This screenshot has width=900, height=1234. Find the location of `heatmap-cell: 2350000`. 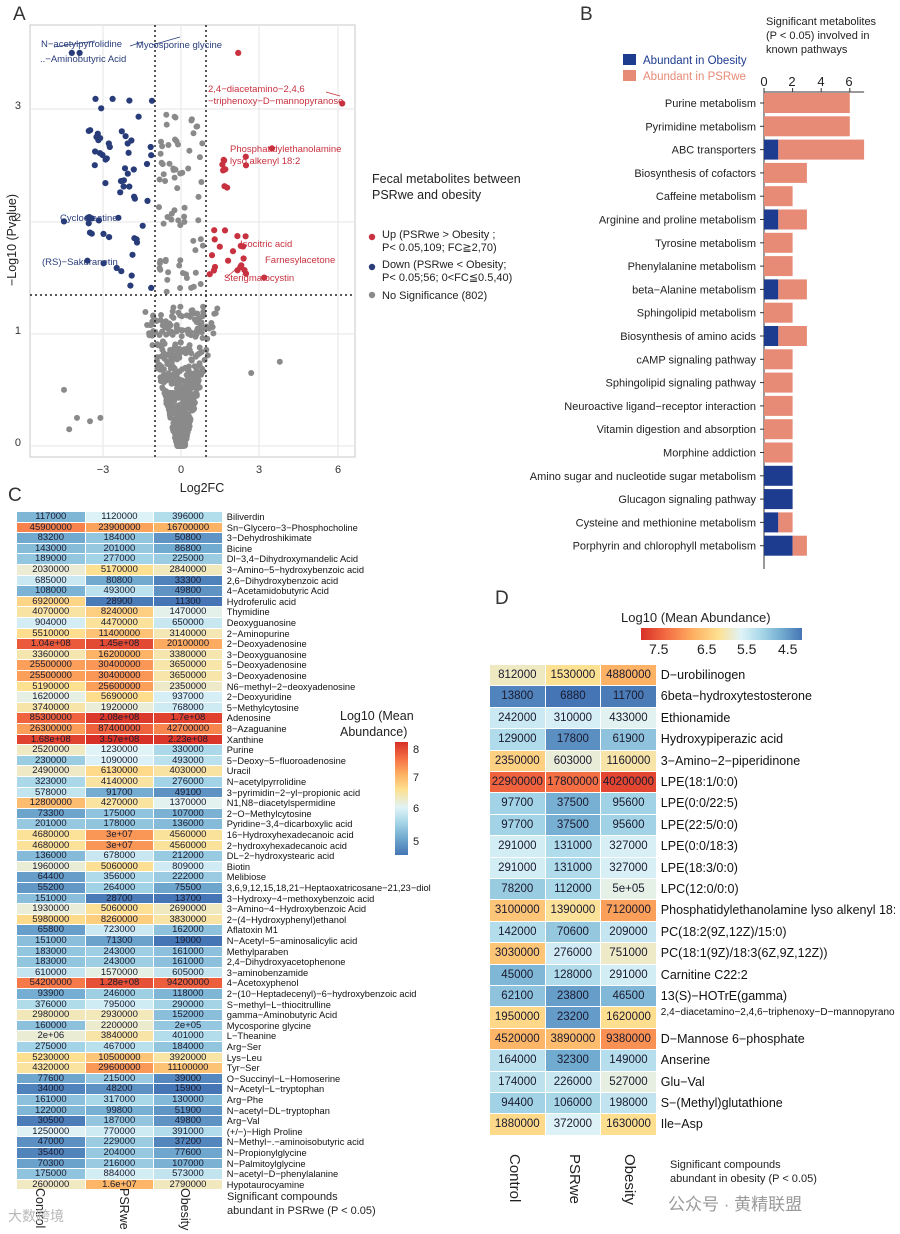

heatmap-cell: 2350000 is located at coordinates (517, 760).